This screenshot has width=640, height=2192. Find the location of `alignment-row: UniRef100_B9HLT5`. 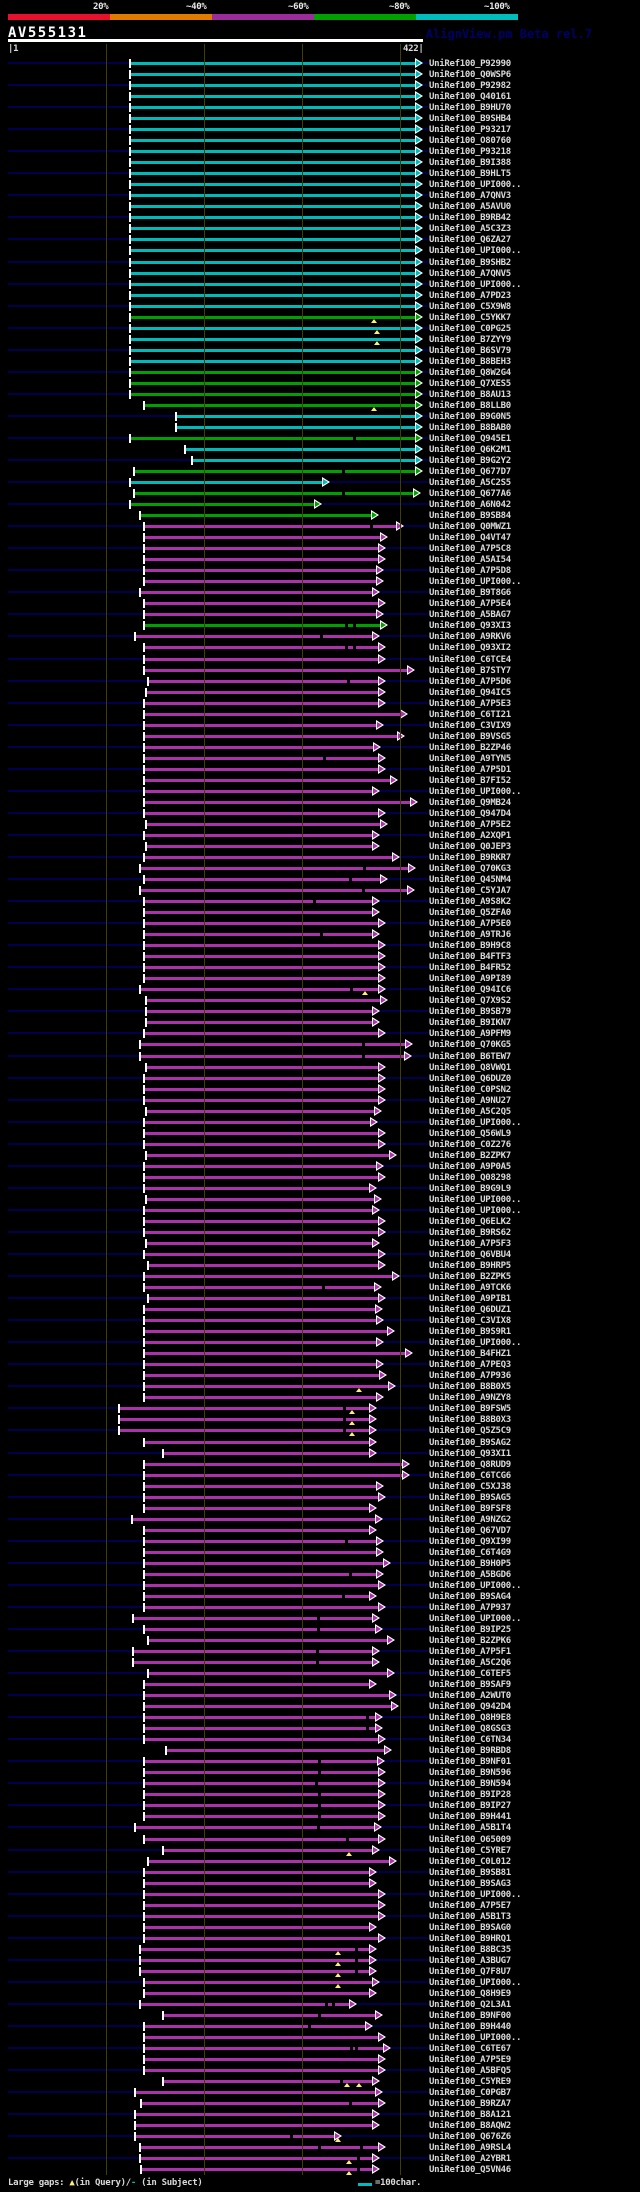

alignment-row: UniRef100_B9HLT5 is located at coordinates (320, 173).